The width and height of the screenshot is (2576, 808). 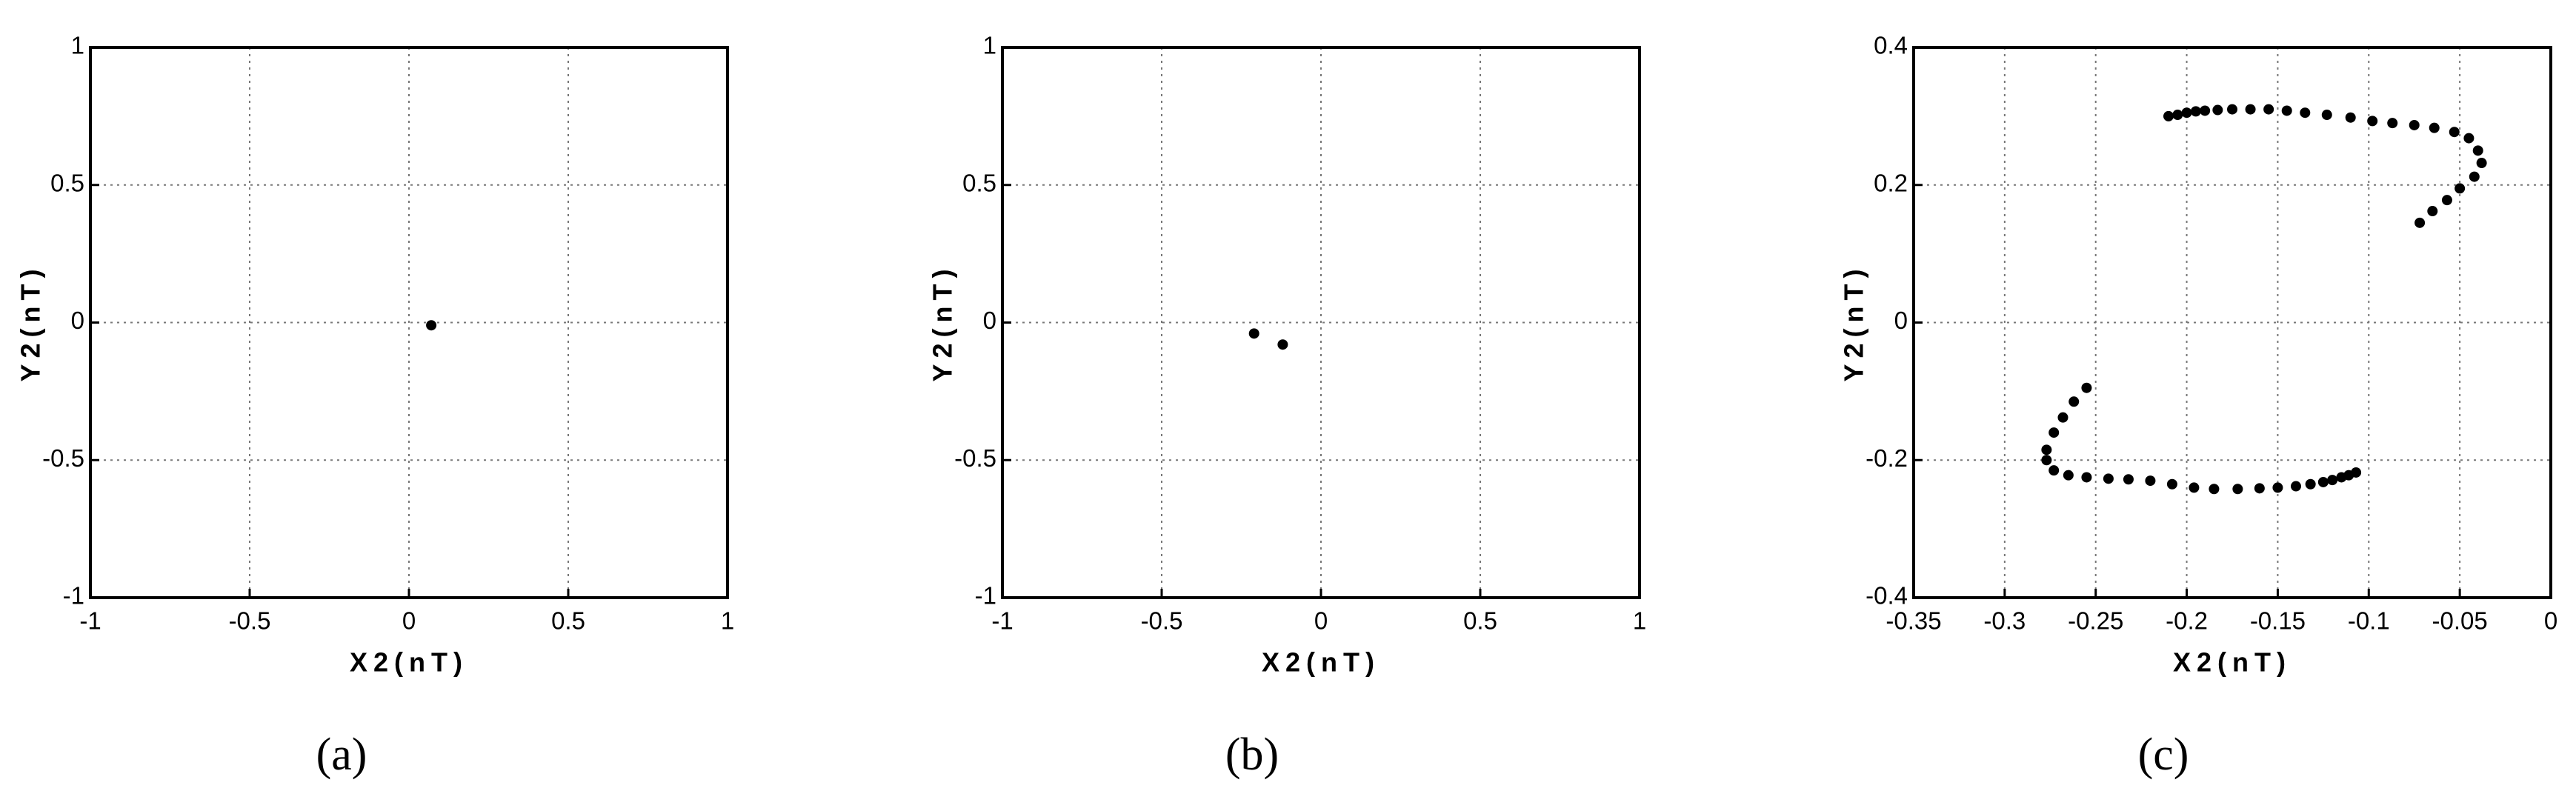 What do you see at coordinates (2095, 621) in the screenshot?
I see `x-tick-label: -0.25` at bounding box center [2095, 621].